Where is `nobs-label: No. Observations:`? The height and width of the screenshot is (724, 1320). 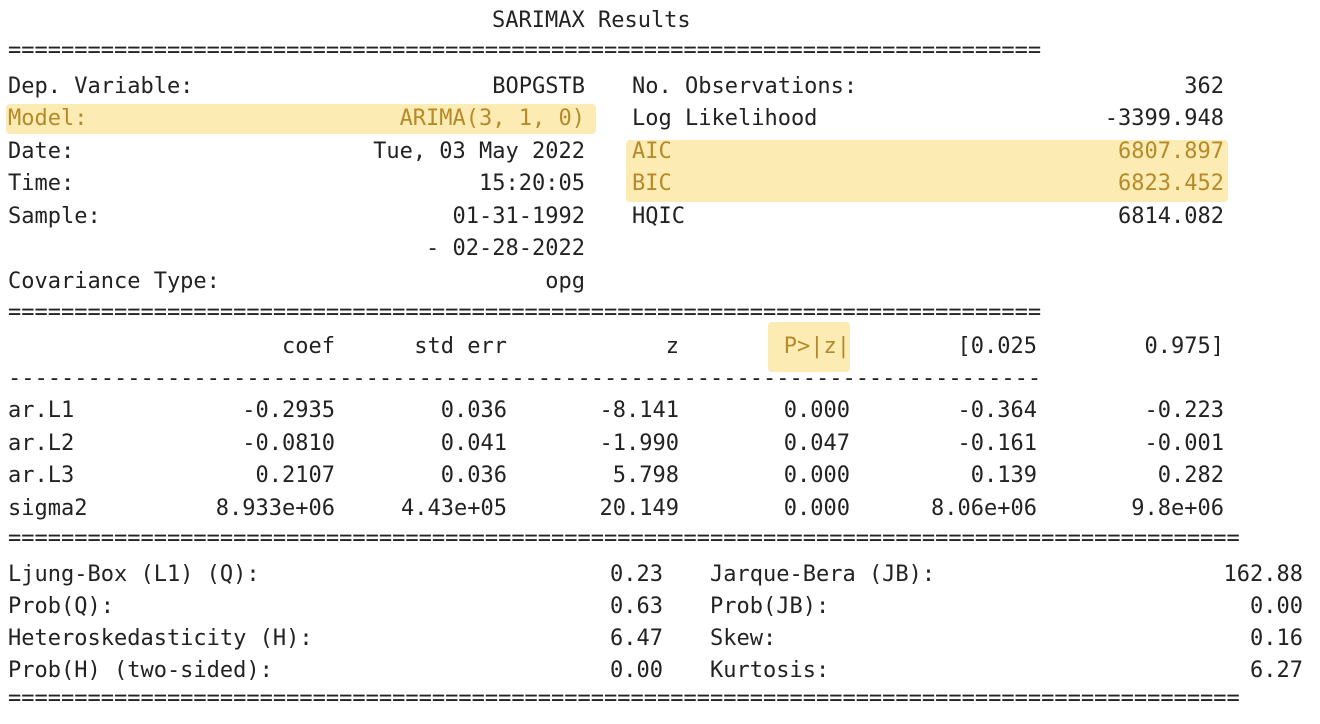 nobs-label: No. Observations: is located at coordinates (745, 86).